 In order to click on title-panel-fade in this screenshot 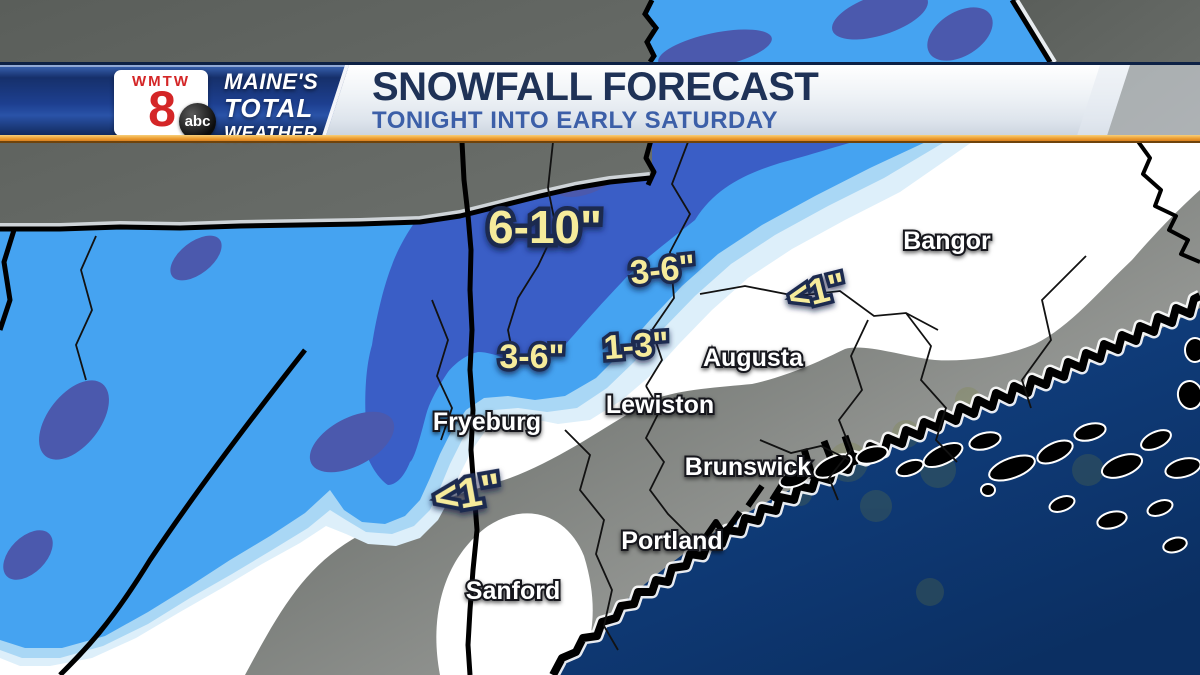, I will do `click(1138, 100)`.